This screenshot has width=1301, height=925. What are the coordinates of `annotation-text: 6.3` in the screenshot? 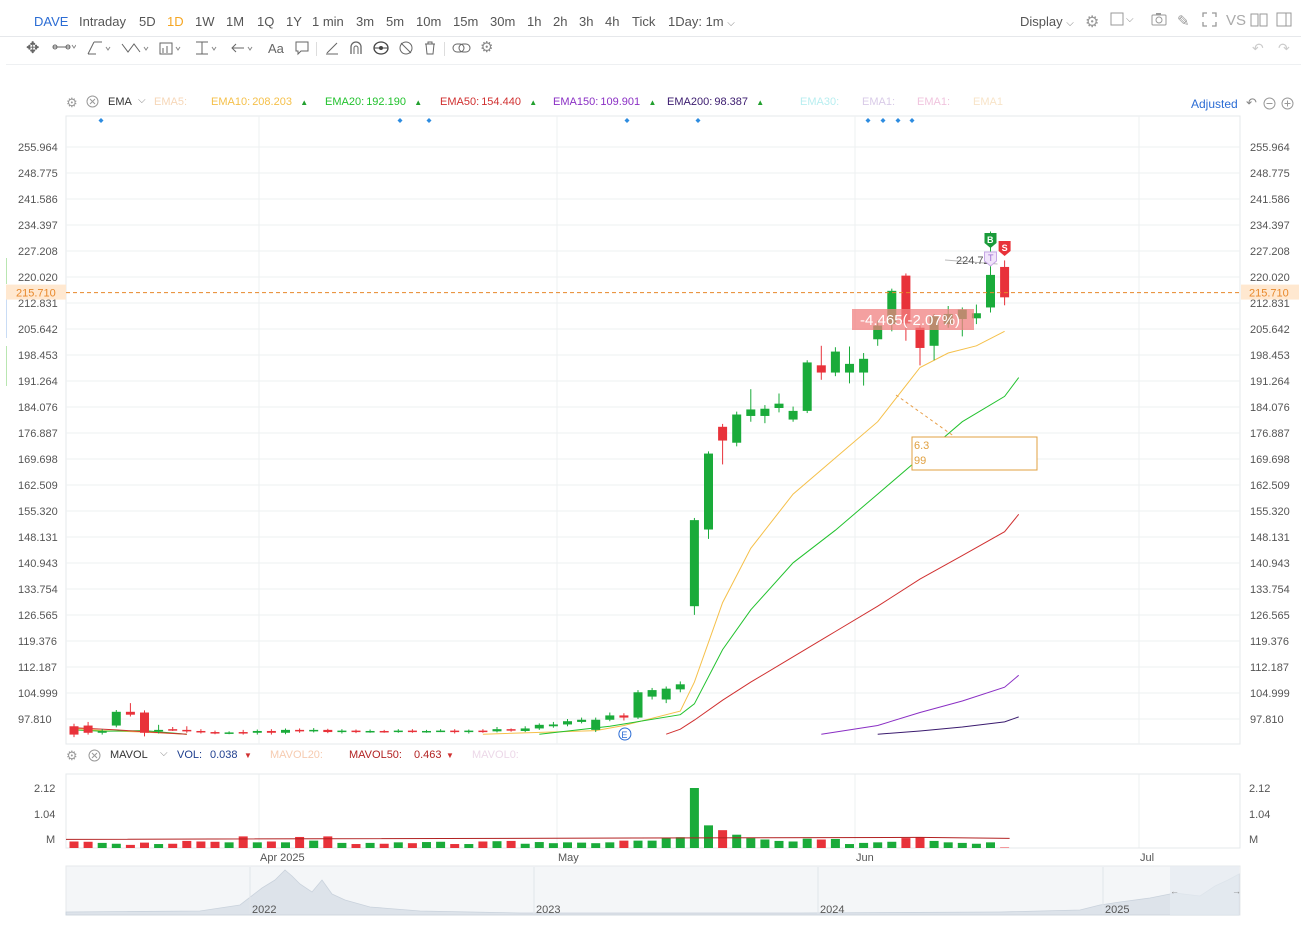 It's located at (921, 446).